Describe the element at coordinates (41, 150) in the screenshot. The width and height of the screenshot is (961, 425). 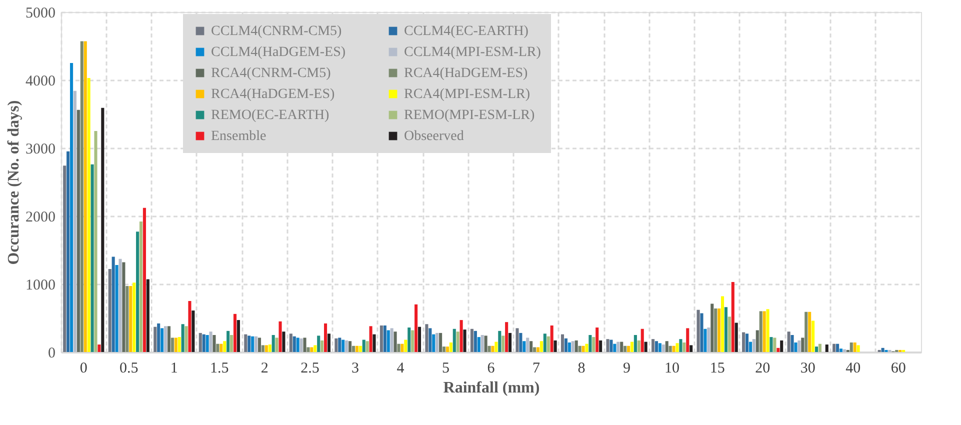
I see `y-tick-label: 3000` at that location.